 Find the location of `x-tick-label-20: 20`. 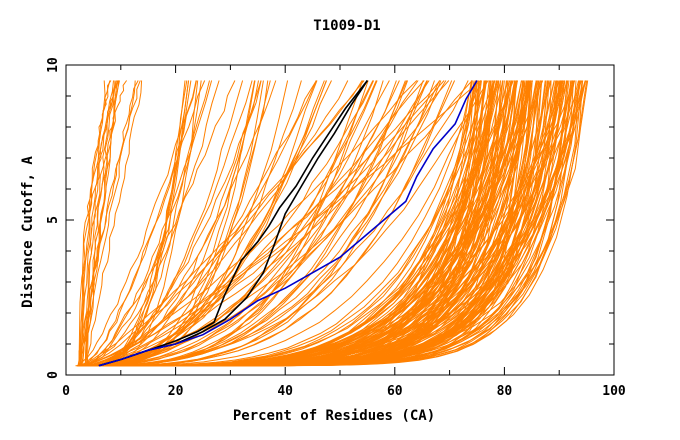

x-tick-label-20: 20 is located at coordinates (176, 391).